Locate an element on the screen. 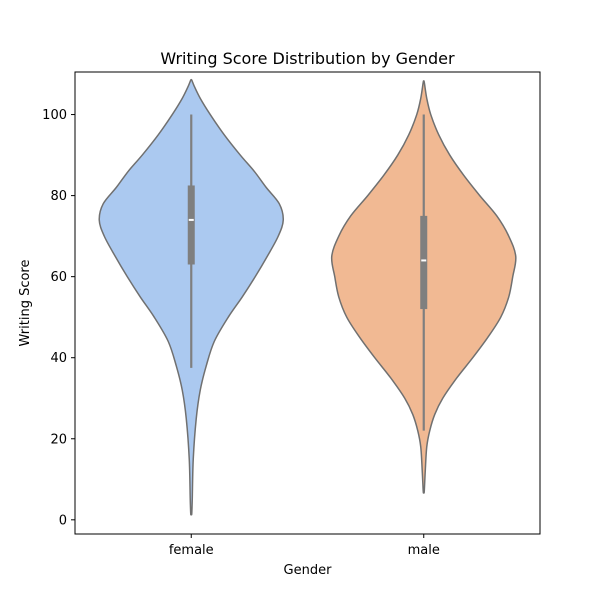  x-axis: female male is located at coordinates (304, 546).